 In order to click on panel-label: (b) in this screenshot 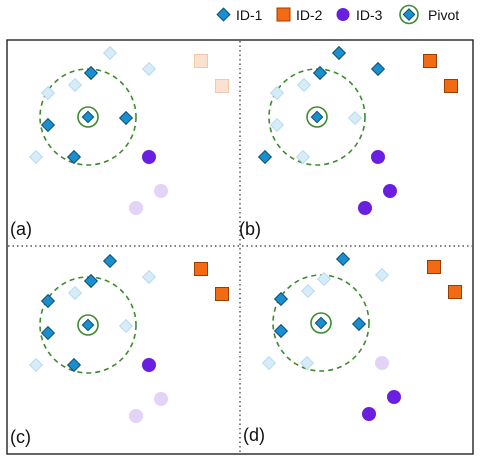, I will do `click(250, 229)`.